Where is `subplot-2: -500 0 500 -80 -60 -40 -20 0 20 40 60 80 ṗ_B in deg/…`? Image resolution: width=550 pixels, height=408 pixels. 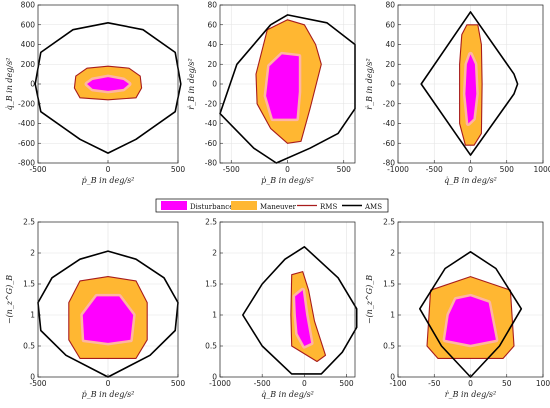 subplot-2: -500 0 500 -80 -60 -40 -20 0 20 40 60 80 ṗ_B in deg/… is located at coordinates (271, 93).